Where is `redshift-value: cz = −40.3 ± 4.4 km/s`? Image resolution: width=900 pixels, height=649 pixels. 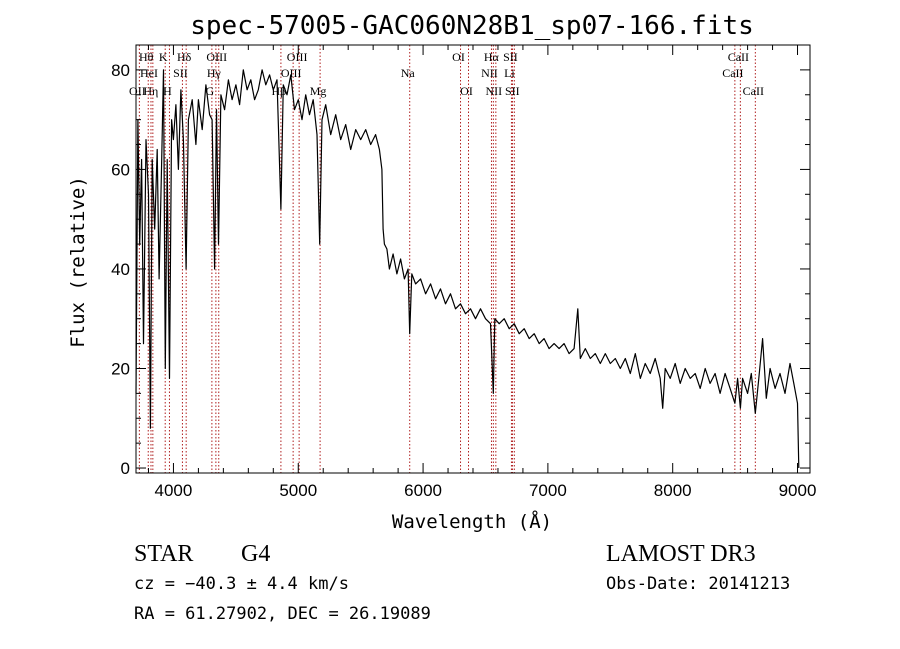
redshift-value: cz = −40.3 ± 4.4 km/s is located at coordinates (241, 584).